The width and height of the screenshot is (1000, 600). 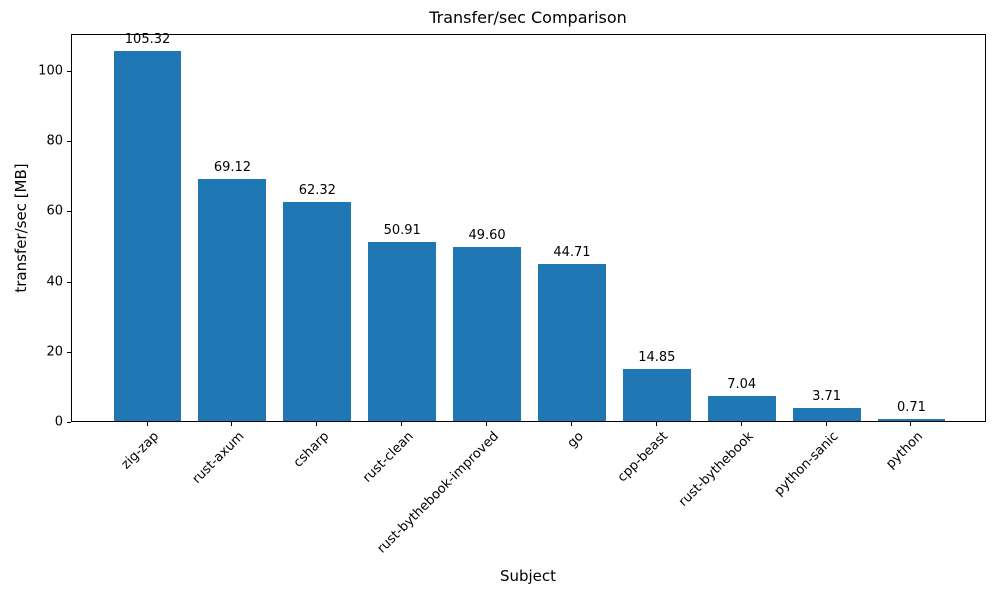 What do you see at coordinates (147, 236) in the screenshot?
I see `bar-zig-zap` at bounding box center [147, 236].